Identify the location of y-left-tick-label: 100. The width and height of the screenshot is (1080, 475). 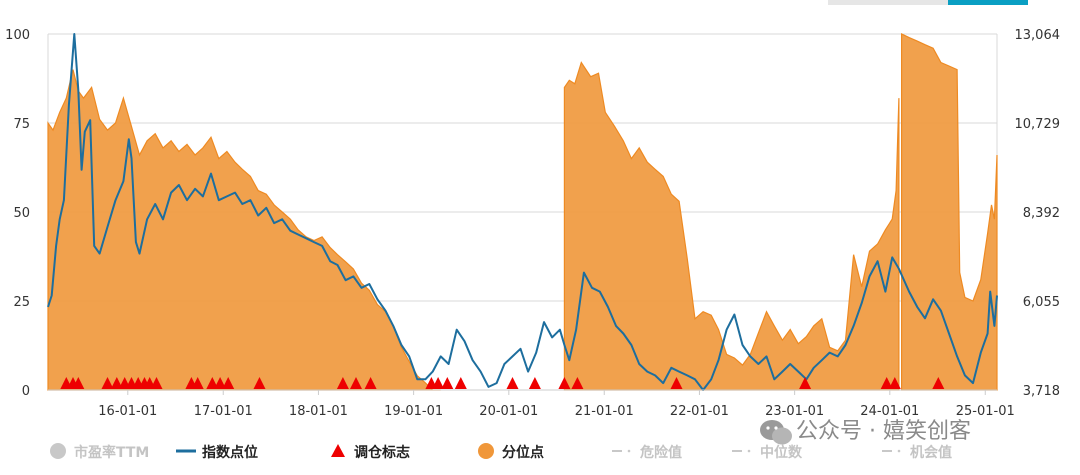
(17, 35).